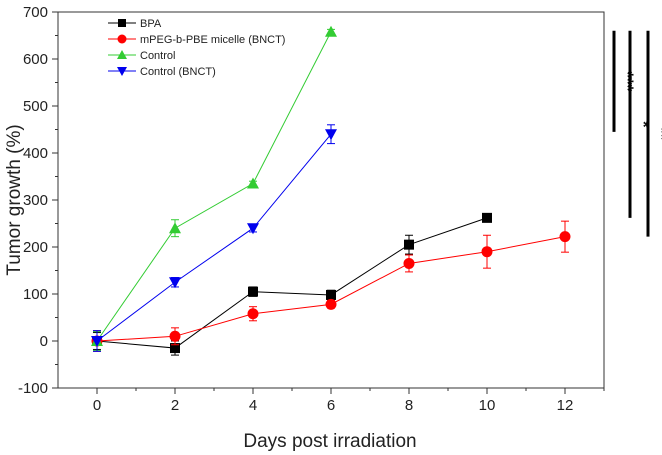 The image size is (662, 455). What do you see at coordinates (35, 294) in the screenshot?
I see `y-tick-label: 100` at bounding box center [35, 294].